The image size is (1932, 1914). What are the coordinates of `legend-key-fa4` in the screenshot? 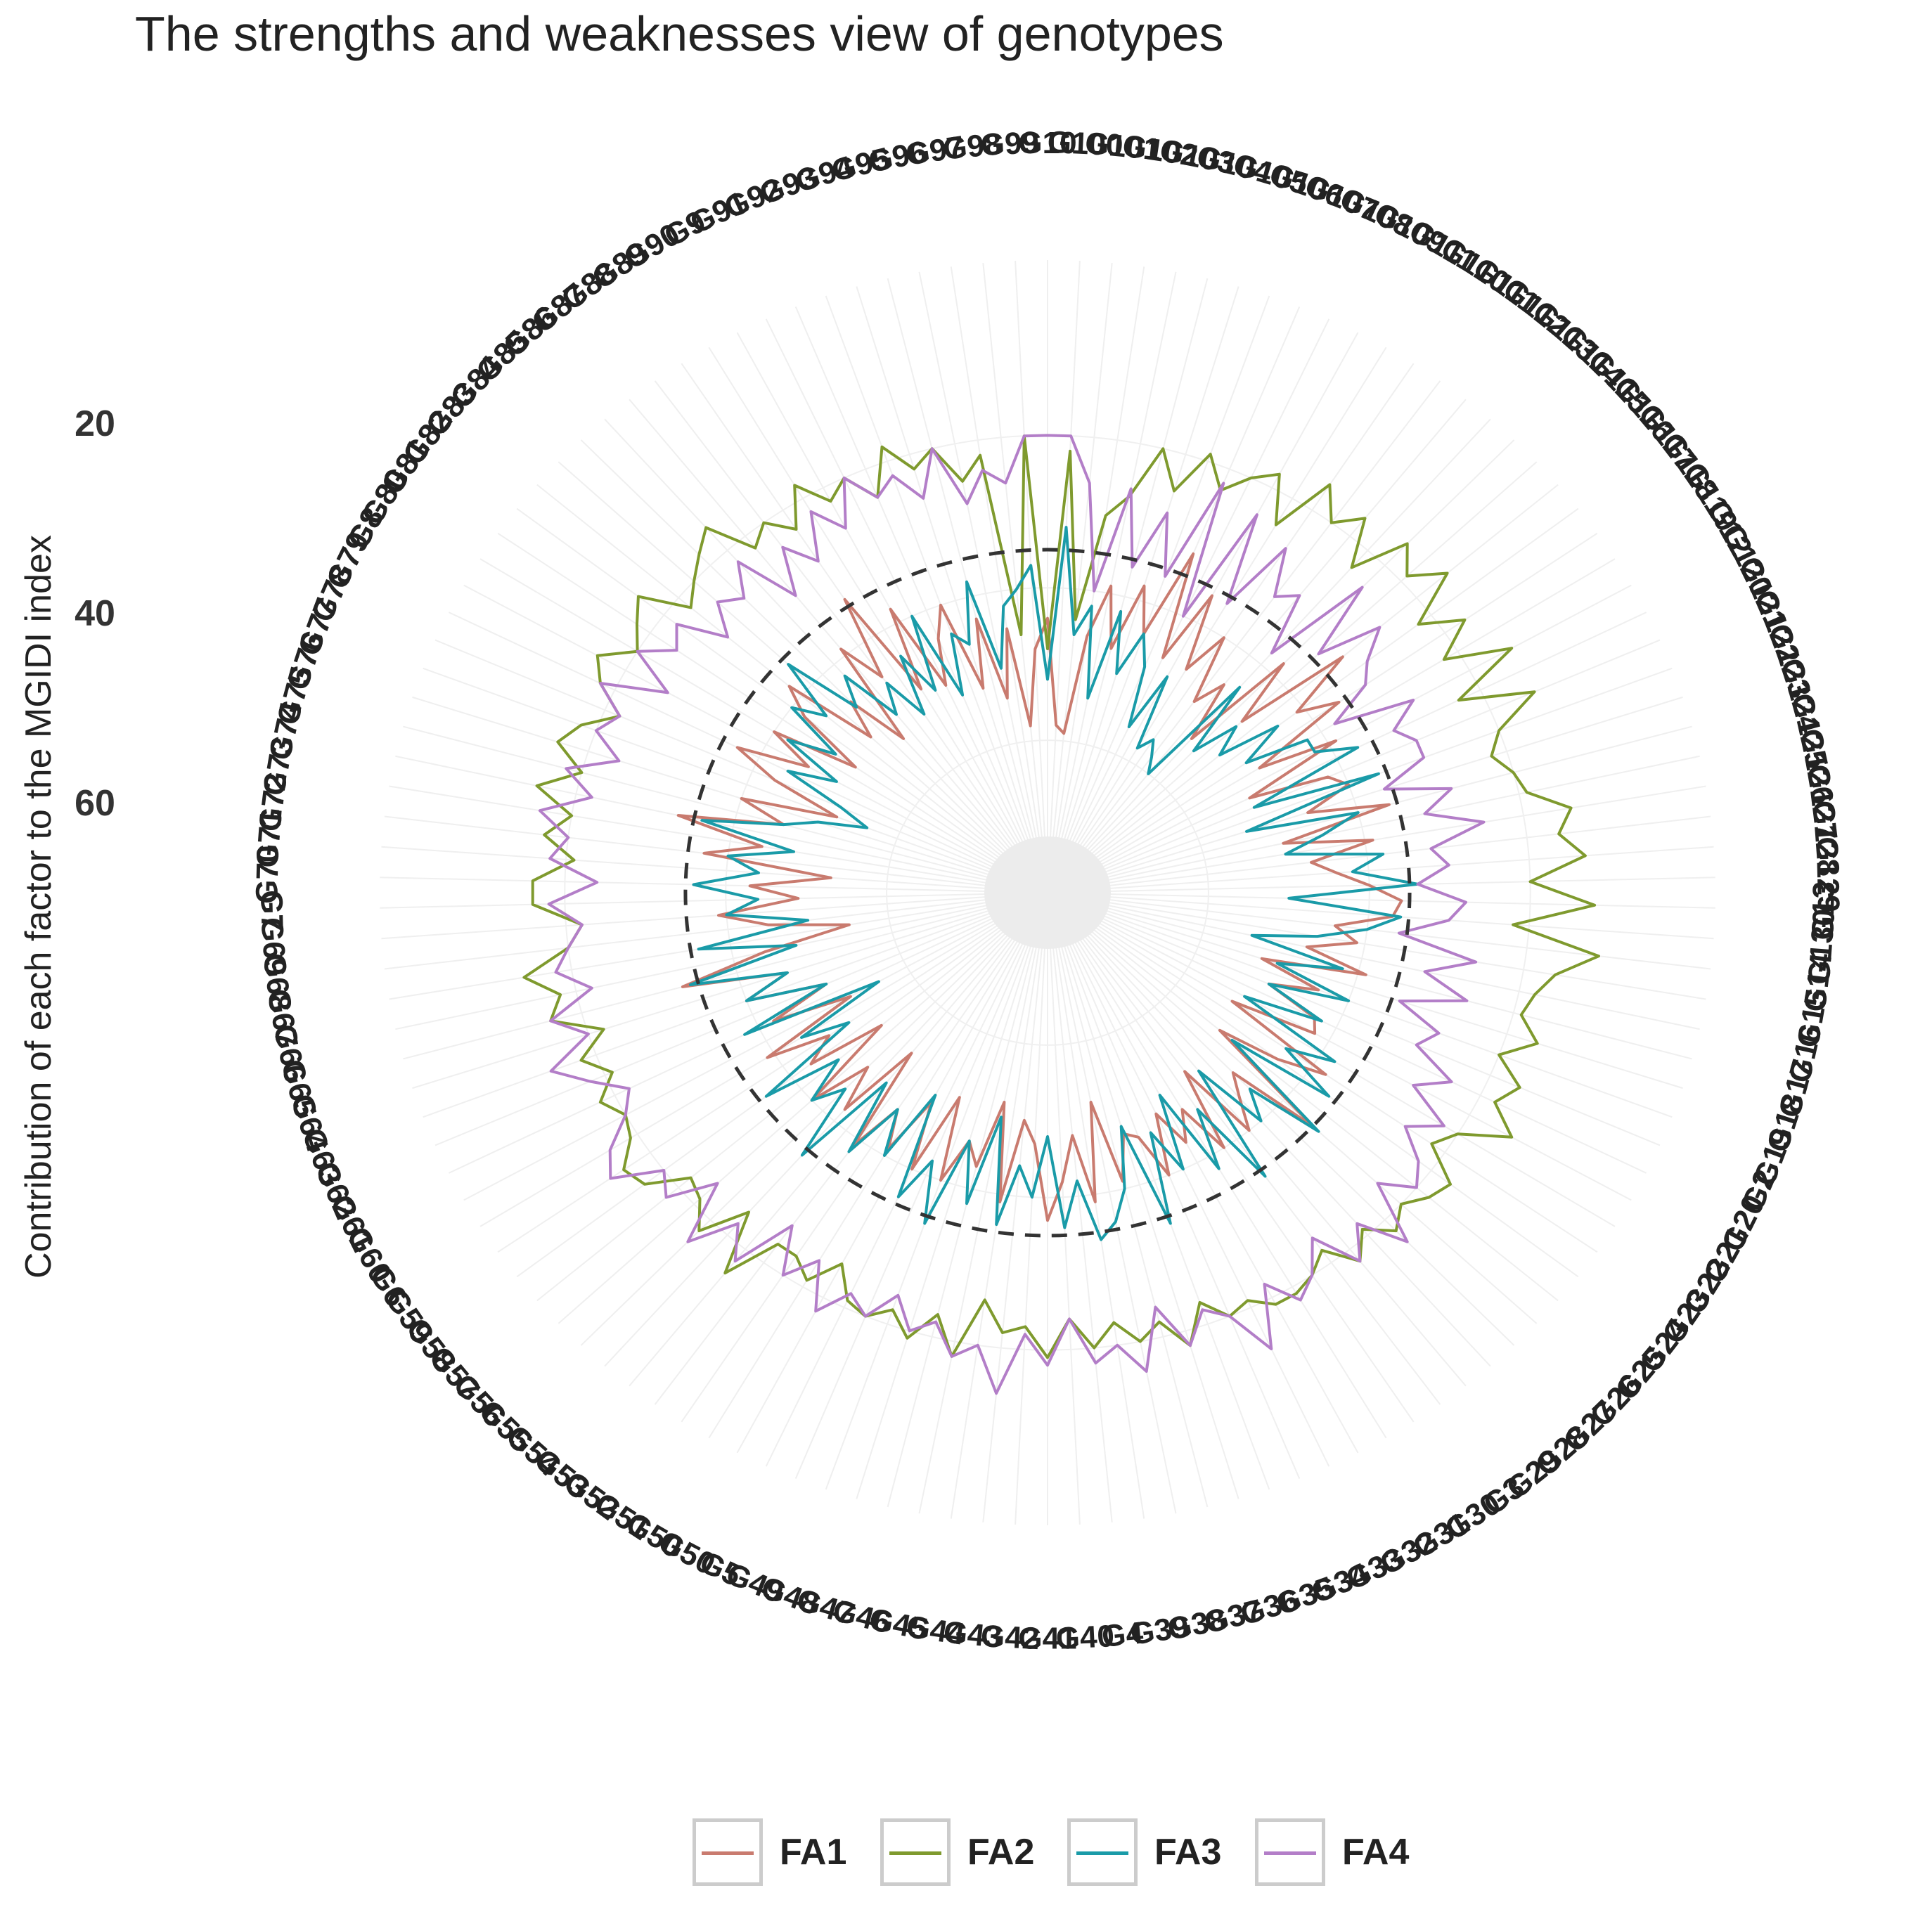 It's located at (1290, 1852).